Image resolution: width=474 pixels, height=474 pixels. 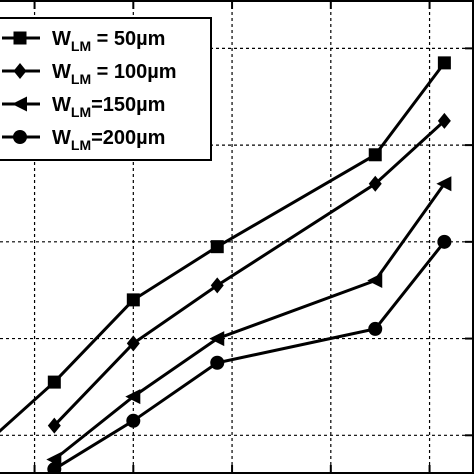 What do you see at coordinates (108, 140) in the screenshot?
I see `legend-label: WLM=200µm` at bounding box center [108, 140].